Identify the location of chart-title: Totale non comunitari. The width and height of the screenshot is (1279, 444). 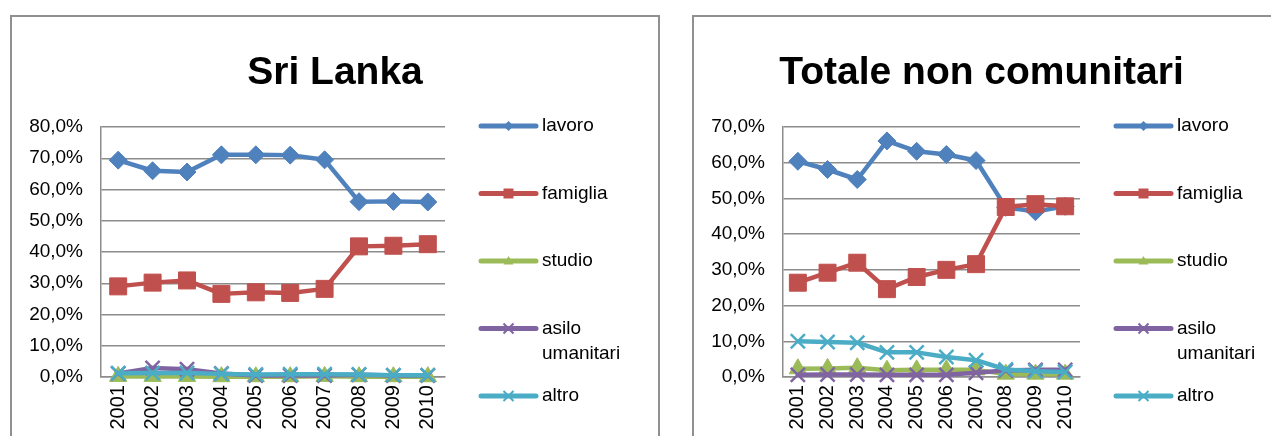
(981, 70).